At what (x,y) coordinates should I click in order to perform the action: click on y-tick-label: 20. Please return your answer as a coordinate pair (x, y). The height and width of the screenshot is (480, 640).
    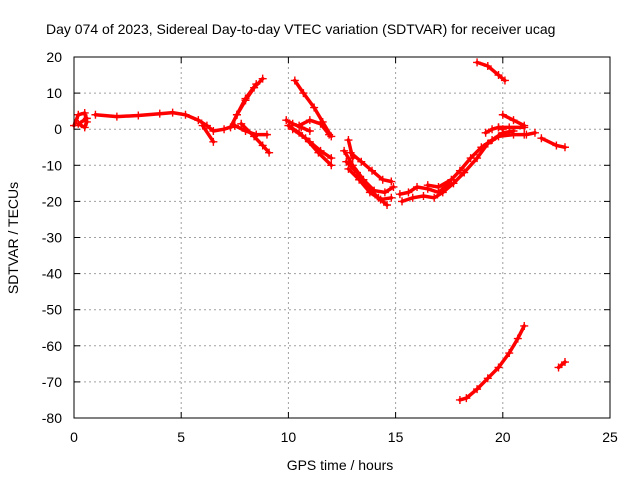
    Looking at the image, I should click on (54, 57).